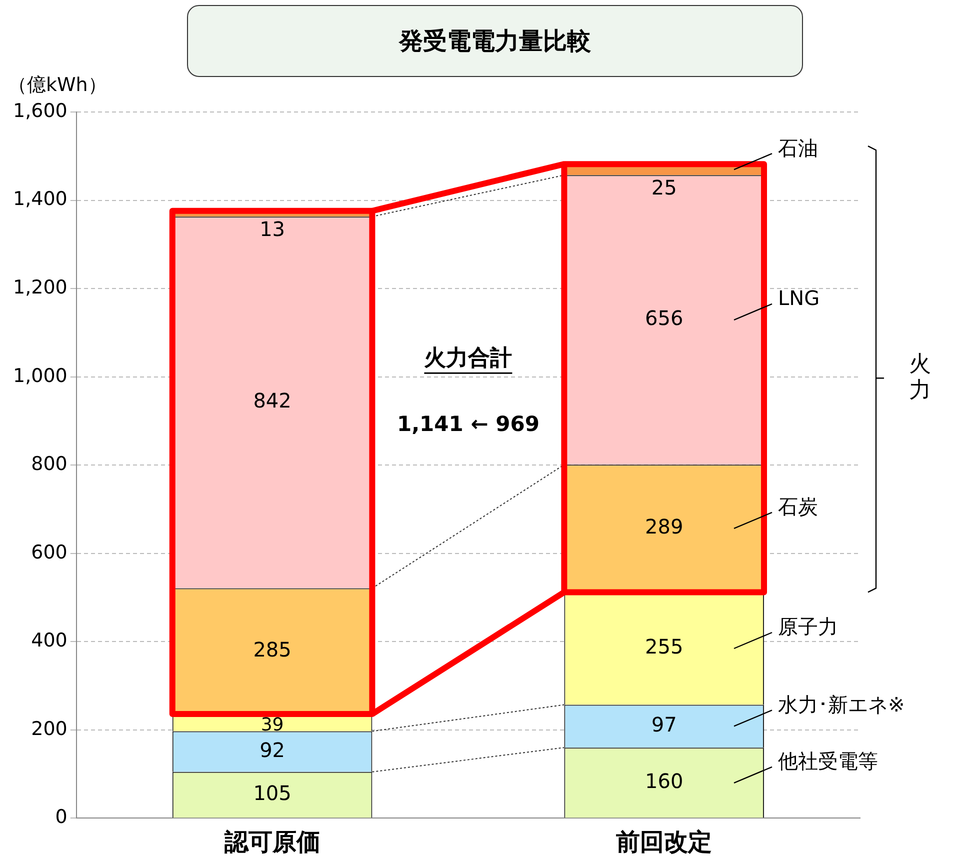  Describe the element at coordinates (61, 817) in the screenshot. I see `y-tick-label: 0` at that location.